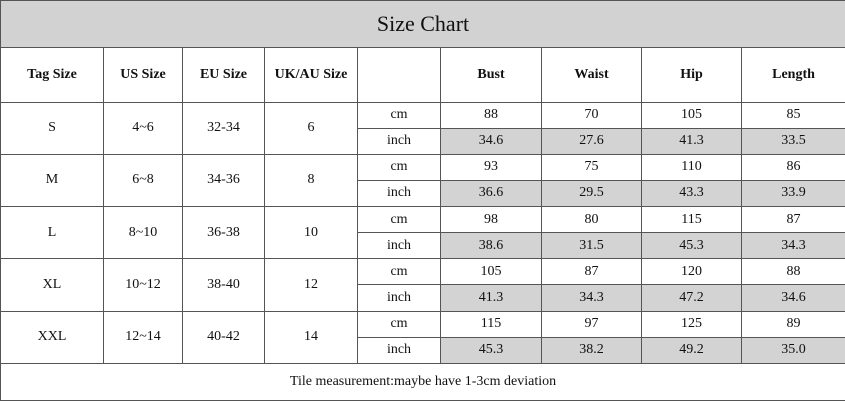 The height and width of the screenshot is (401, 845). I want to click on measure-header: Bust, so click(491, 75).